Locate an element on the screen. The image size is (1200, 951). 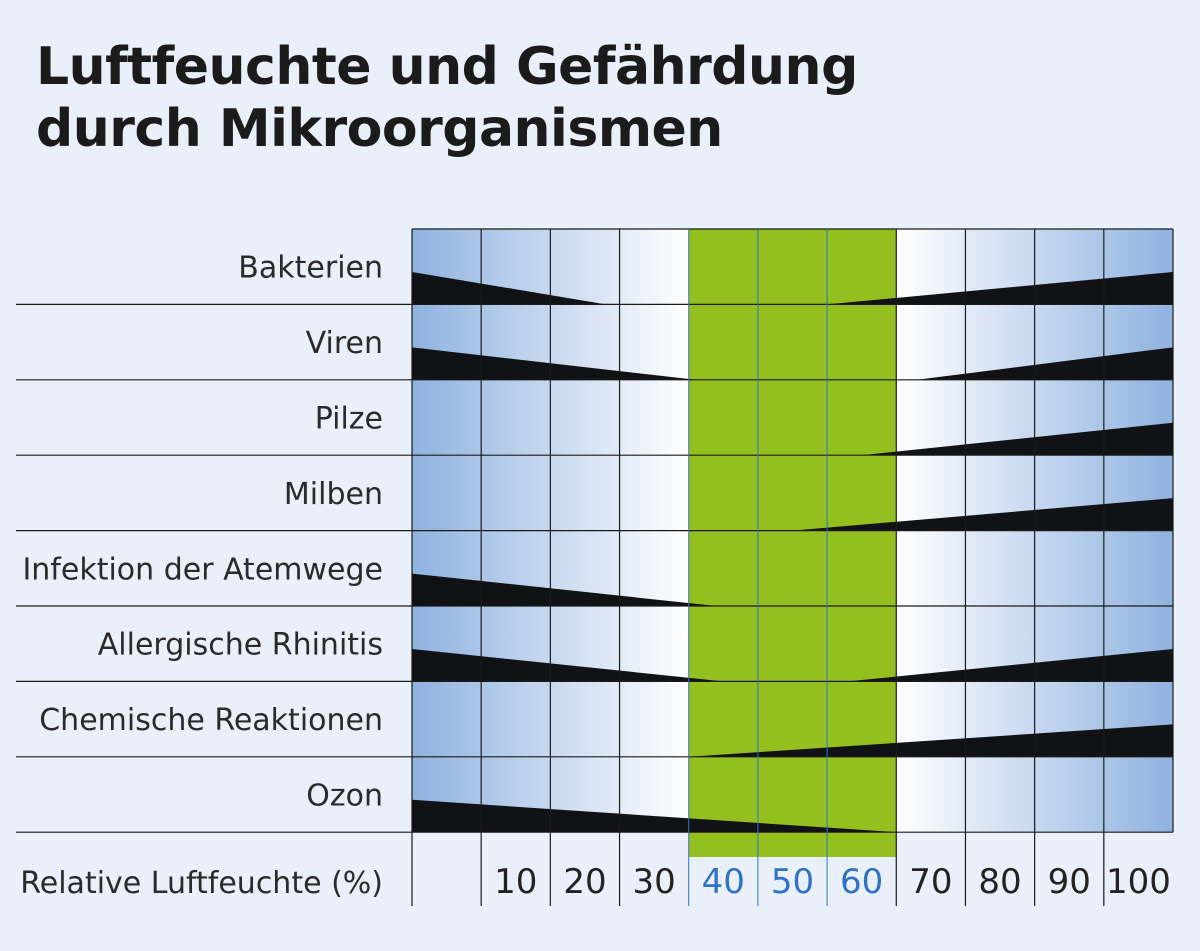
risk-wedge-low-viren is located at coordinates (554, 363).